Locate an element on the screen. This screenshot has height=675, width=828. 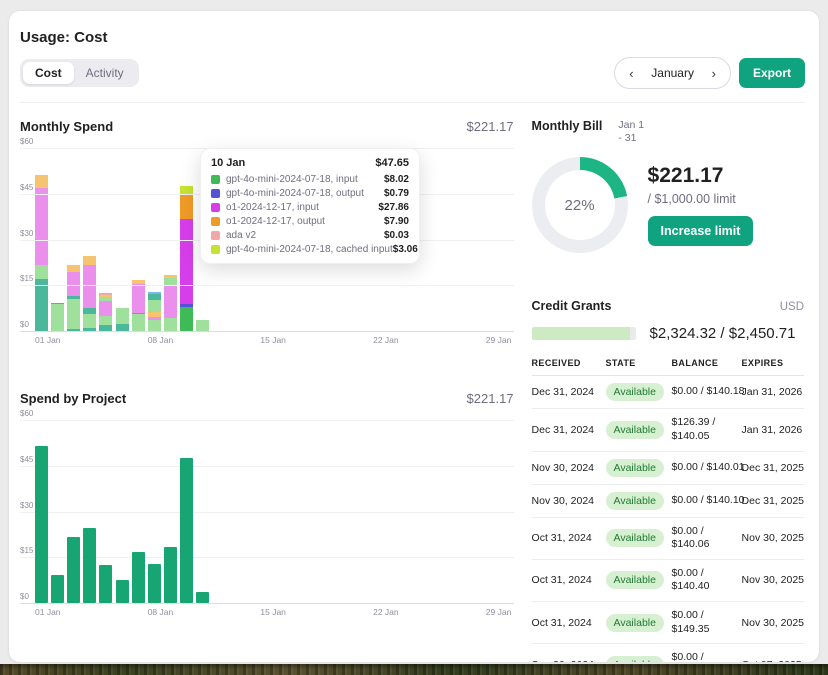
tab-activity: Activity is located at coordinates (105, 73).